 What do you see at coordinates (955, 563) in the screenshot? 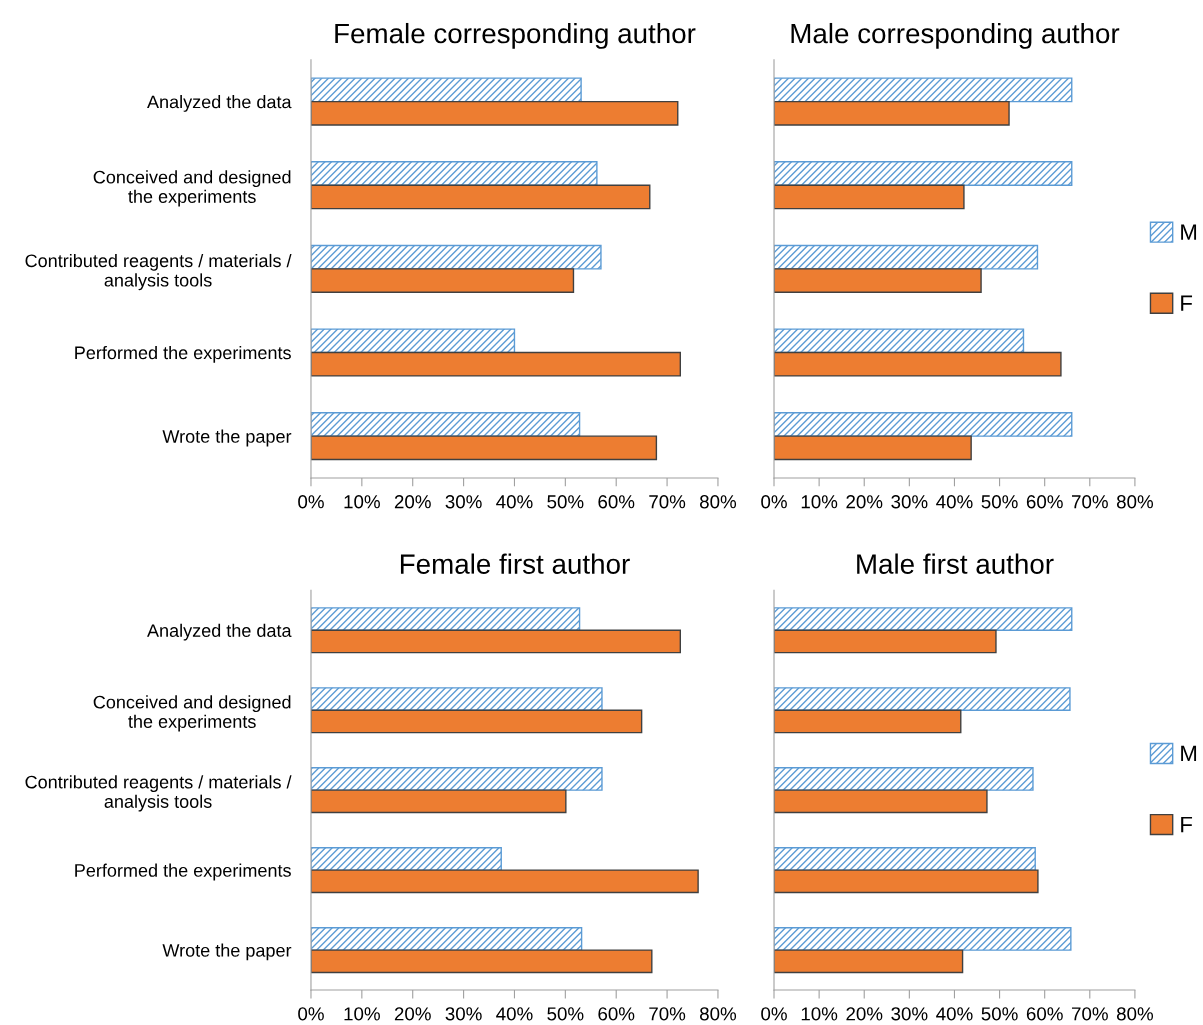
I see `chart-title: Male first author` at bounding box center [955, 563].